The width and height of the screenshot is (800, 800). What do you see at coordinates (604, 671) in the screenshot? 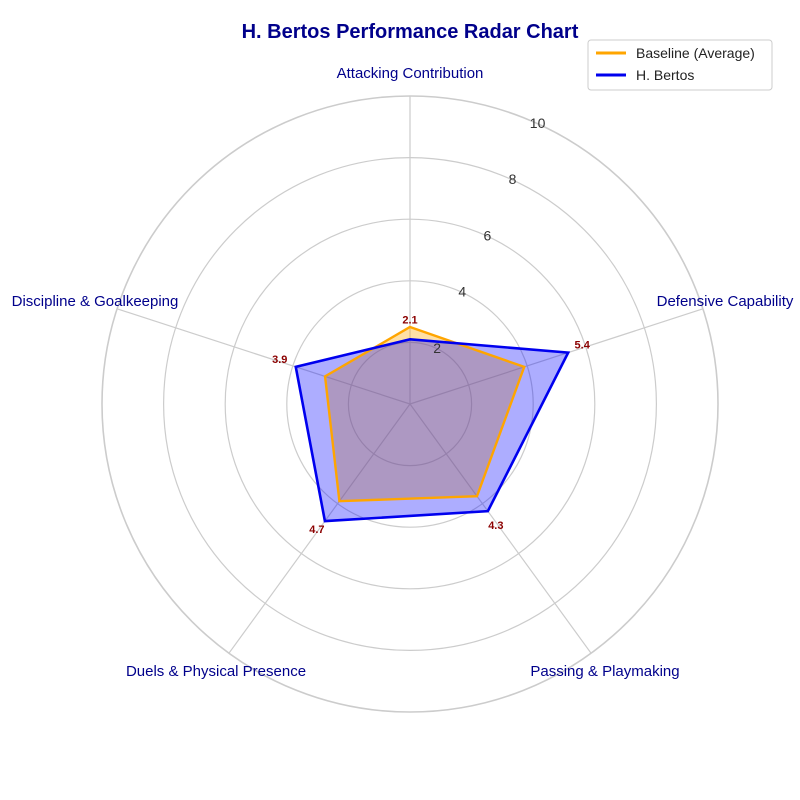
I see `axis-label-2: Passing & Playmaking` at bounding box center [604, 671].